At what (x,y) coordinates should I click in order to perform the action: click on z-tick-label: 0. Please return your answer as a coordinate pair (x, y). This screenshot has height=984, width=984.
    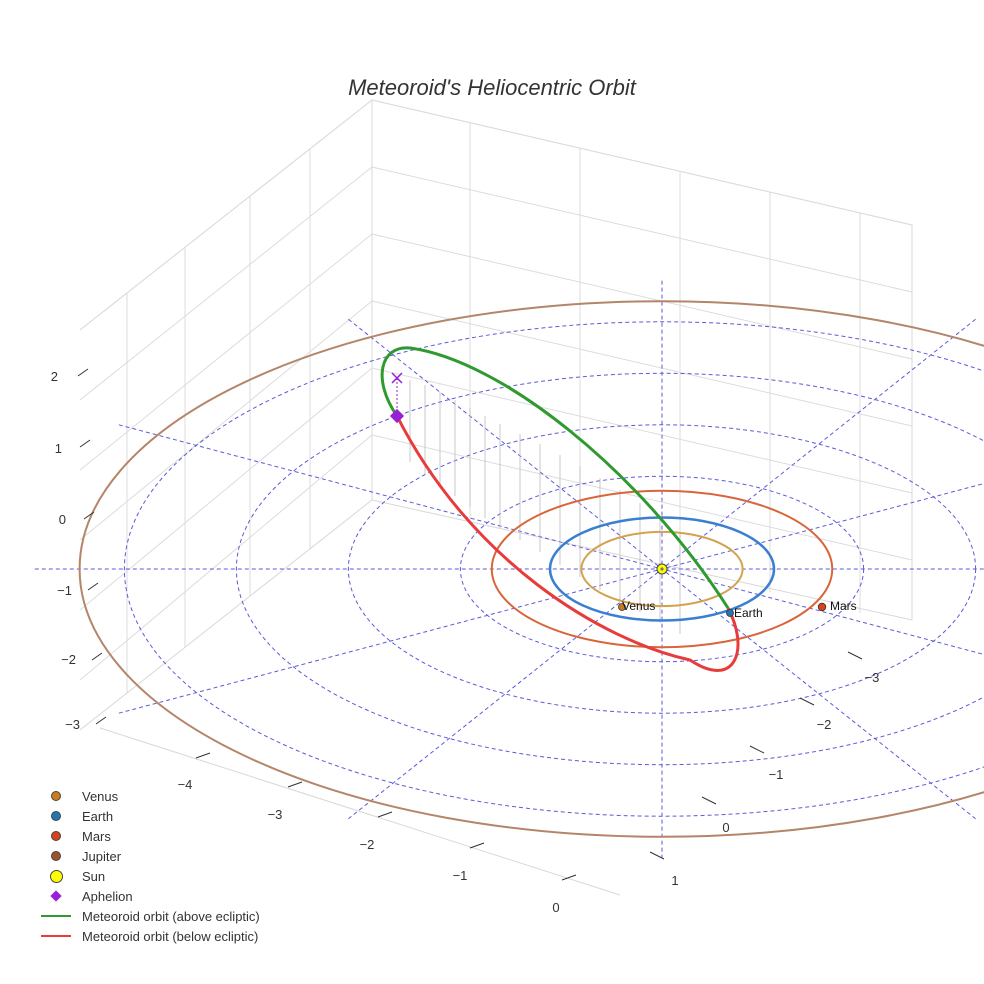
    Looking at the image, I should click on (62, 519).